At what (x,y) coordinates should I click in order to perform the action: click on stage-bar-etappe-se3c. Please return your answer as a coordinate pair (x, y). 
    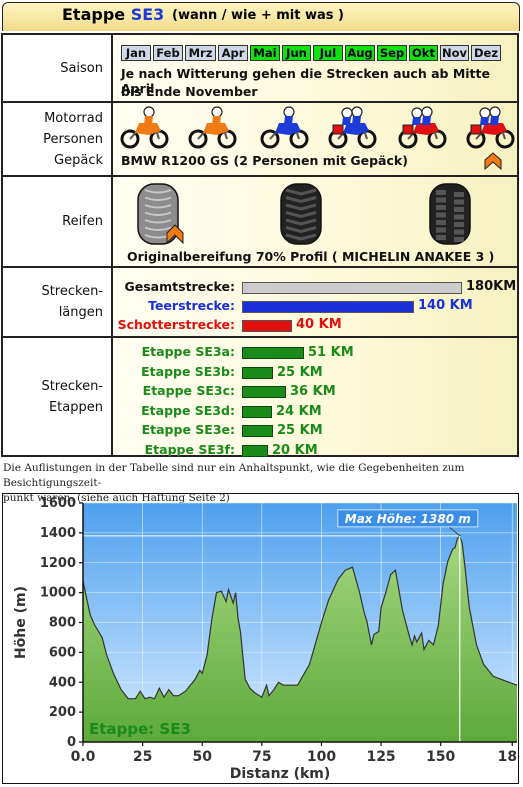
    Looking at the image, I should click on (264, 392).